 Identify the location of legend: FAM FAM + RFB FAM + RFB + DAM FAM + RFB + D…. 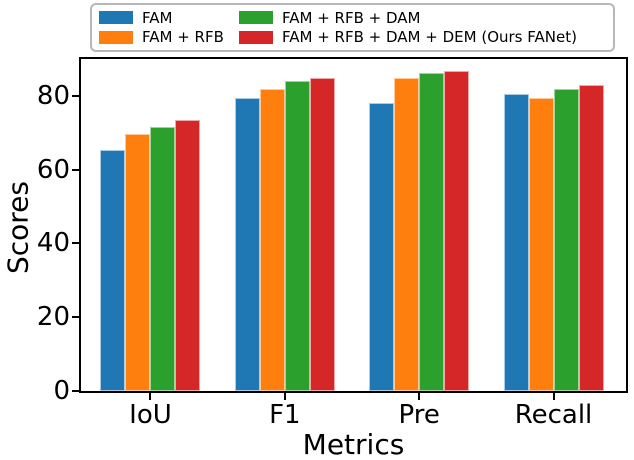
(352, 27).